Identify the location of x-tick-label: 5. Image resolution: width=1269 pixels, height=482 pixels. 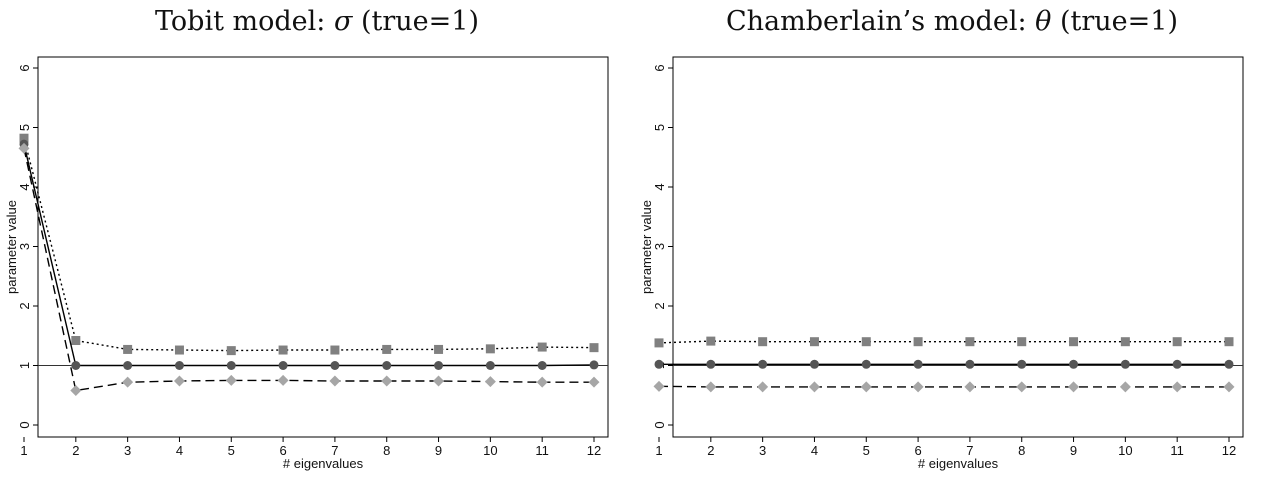
(866, 450).